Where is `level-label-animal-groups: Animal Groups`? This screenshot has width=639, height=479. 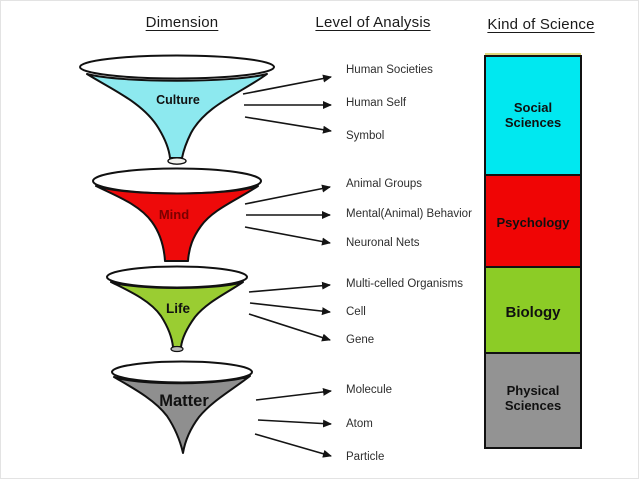 level-label-animal-groups: Animal Groups is located at coordinates (384, 184).